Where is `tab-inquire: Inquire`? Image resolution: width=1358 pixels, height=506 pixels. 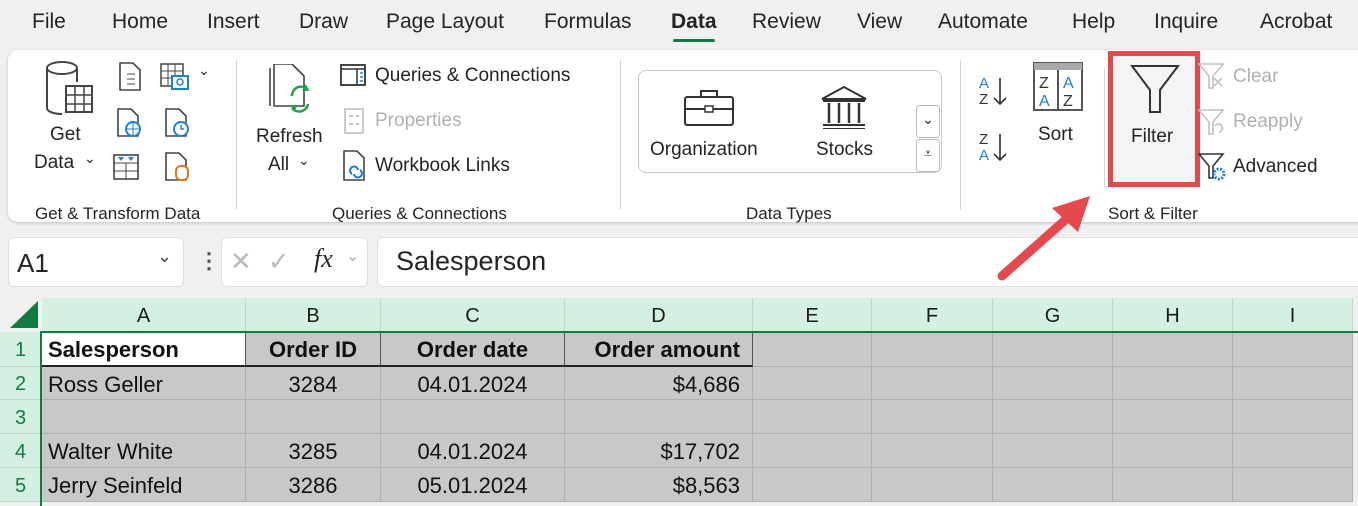 tab-inquire: Inquire is located at coordinates (1186, 21).